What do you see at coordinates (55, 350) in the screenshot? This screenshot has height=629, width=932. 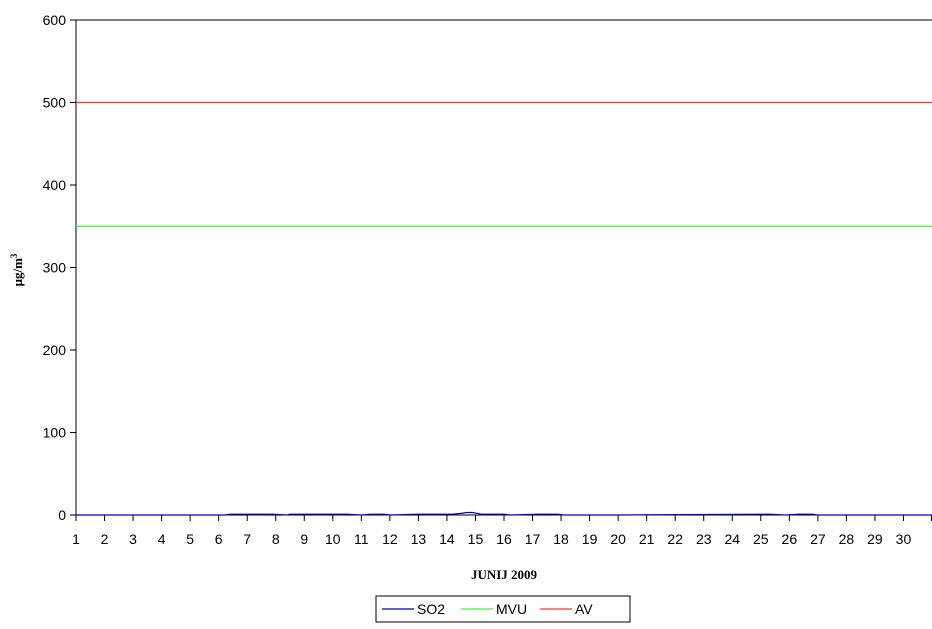 I see `y-tick-label: 200` at bounding box center [55, 350].